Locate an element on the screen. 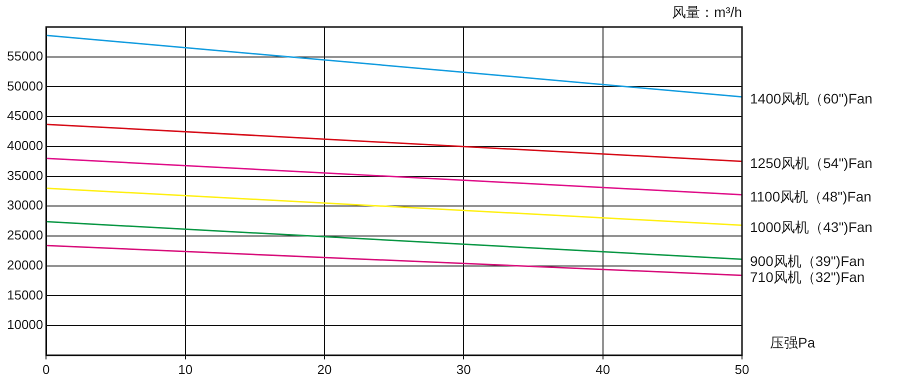  y-tick-label: 10000 is located at coordinates (25, 324).